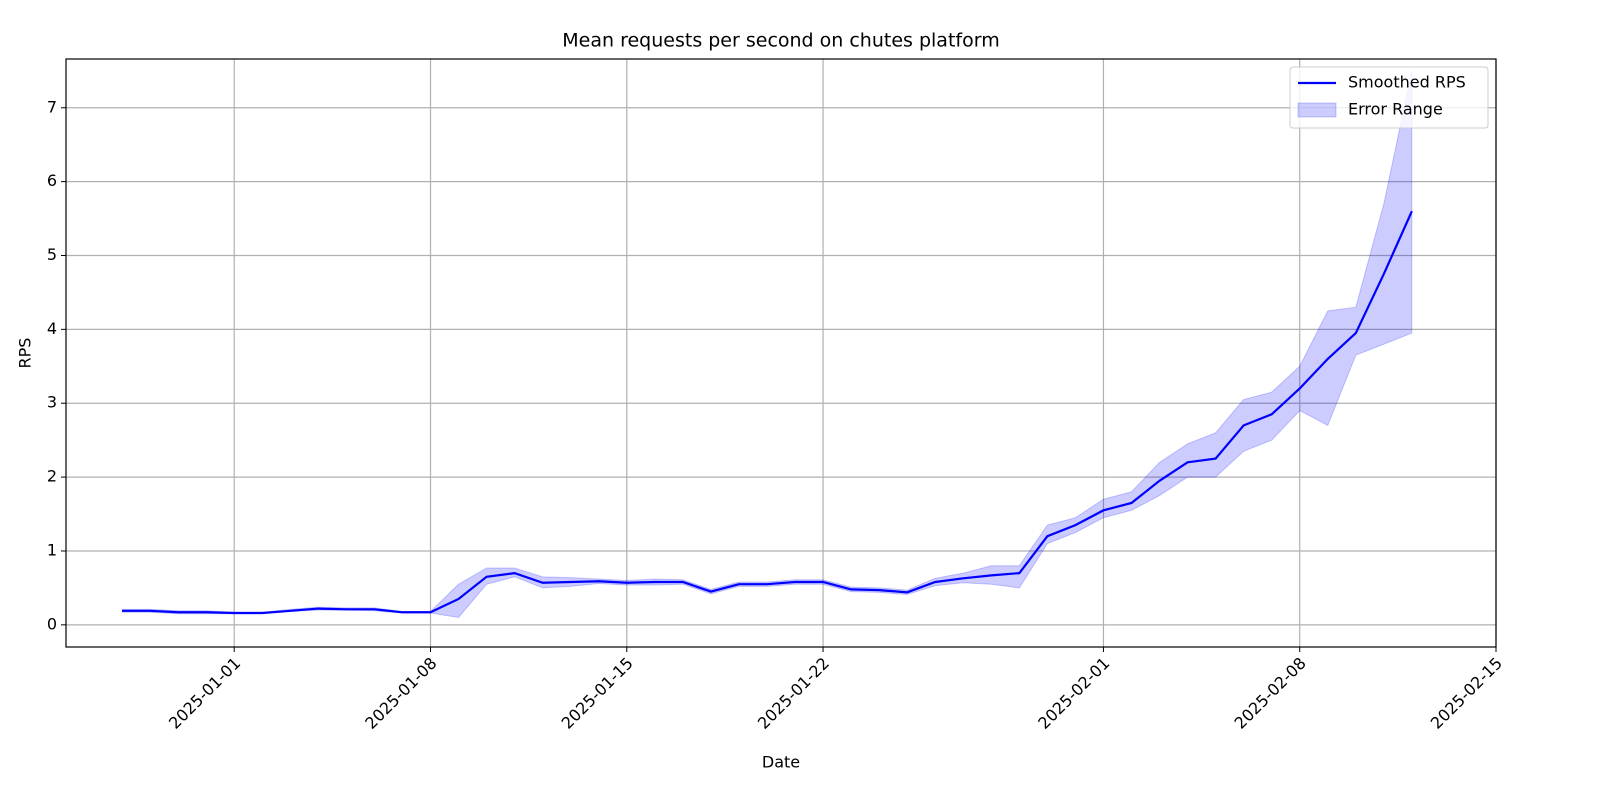 This screenshot has width=1622, height=806. What do you see at coordinates (1270, 693) in the screenshot?
I see `x-tick-label: 2025-02-08` at bounding box center [1270, 693].